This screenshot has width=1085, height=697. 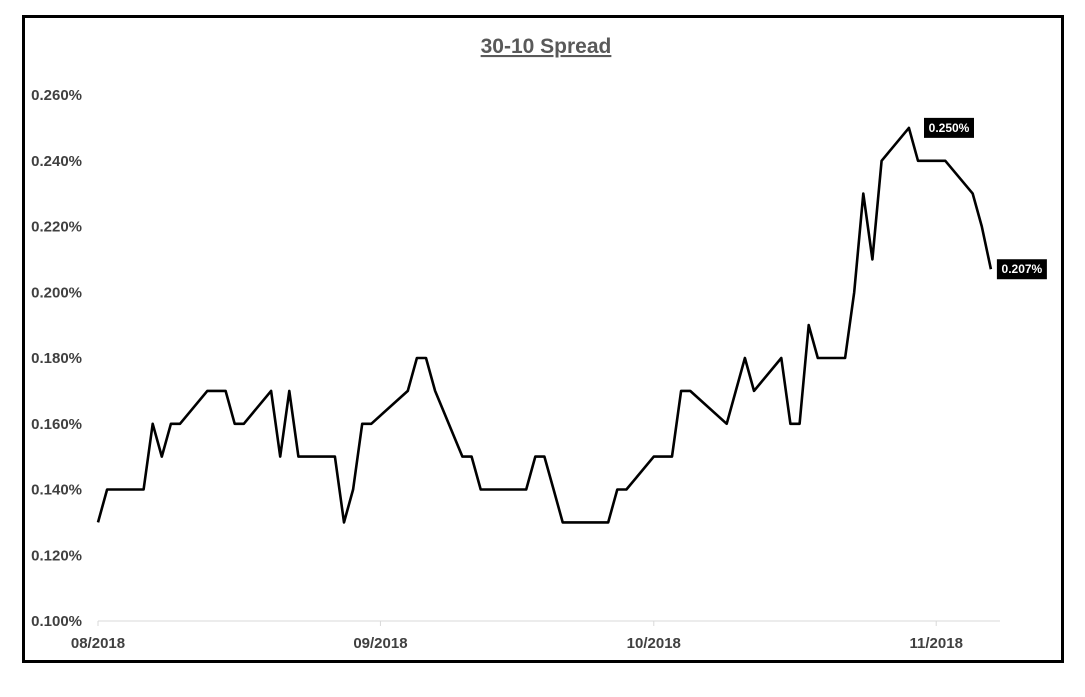 I want to click on x-tick-label: 11/2018, so click(x=936, y=643).